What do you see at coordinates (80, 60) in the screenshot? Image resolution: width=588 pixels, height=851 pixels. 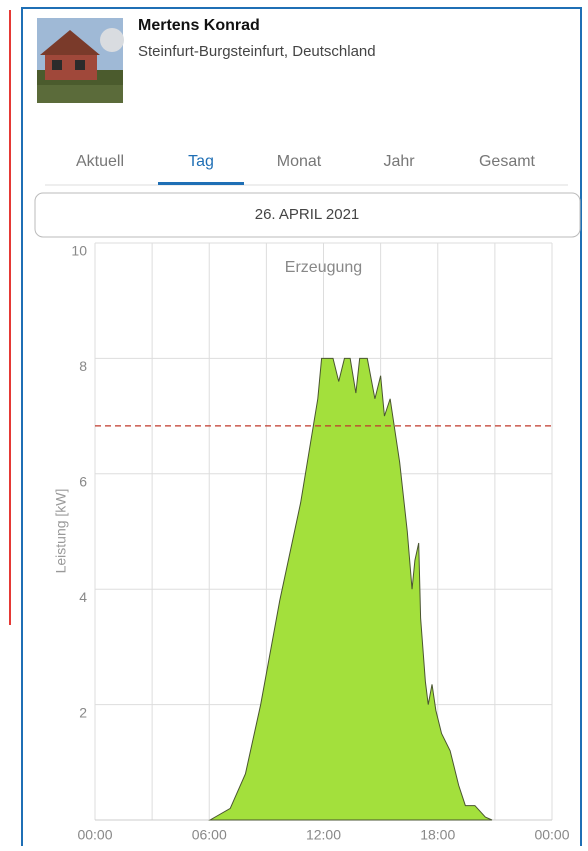 I see `profile-photo` at bounding box center [80, 60].